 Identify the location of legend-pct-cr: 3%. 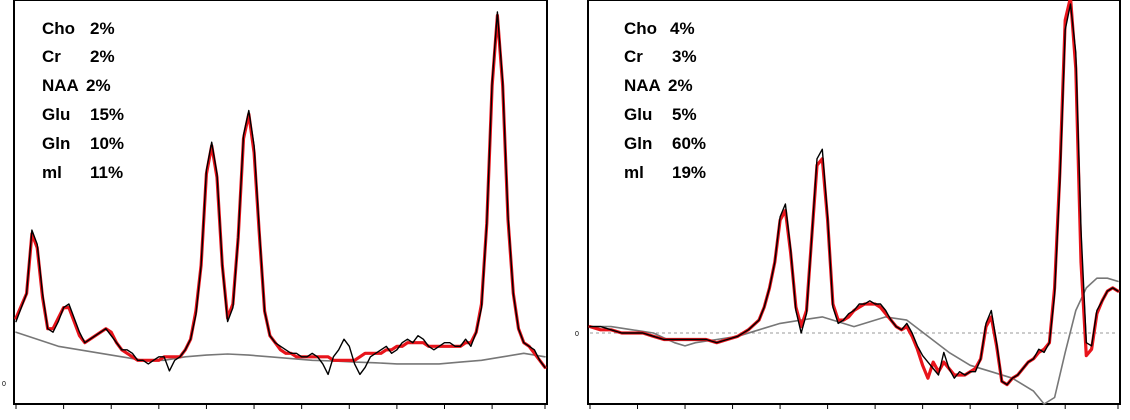
(684, 56).